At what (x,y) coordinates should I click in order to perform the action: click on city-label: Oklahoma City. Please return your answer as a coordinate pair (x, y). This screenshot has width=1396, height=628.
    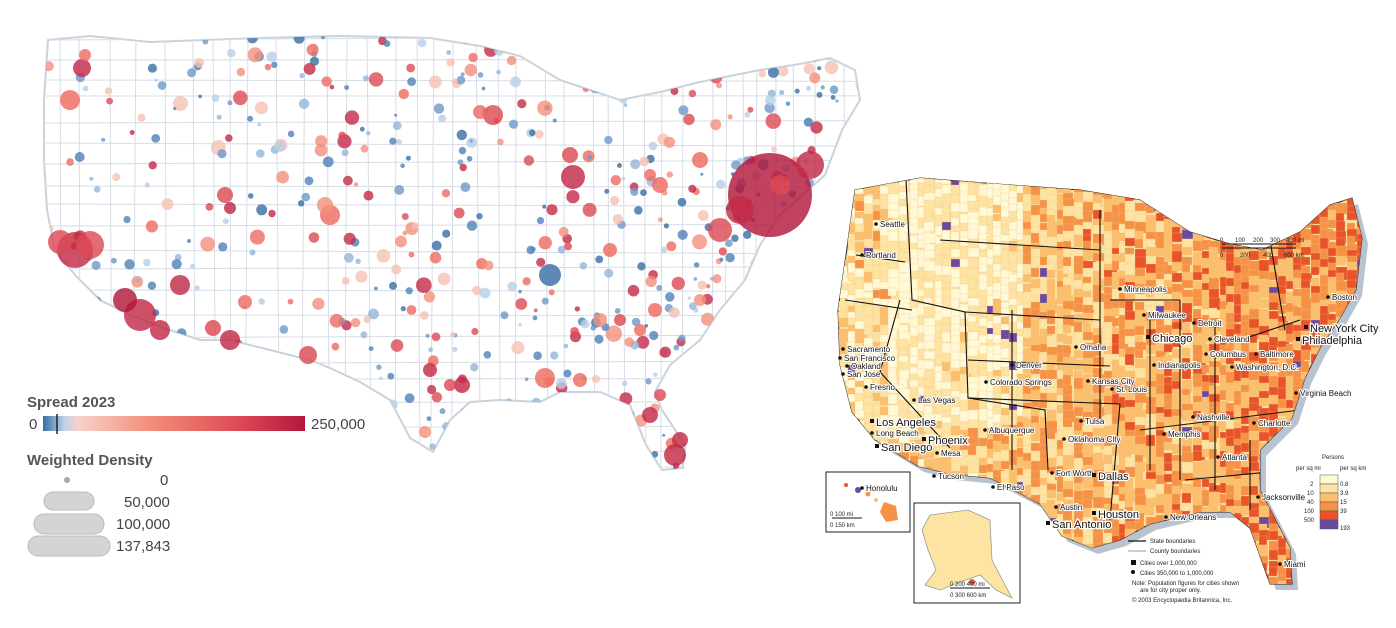
    Looking at the image, I should click on (1094, 439).